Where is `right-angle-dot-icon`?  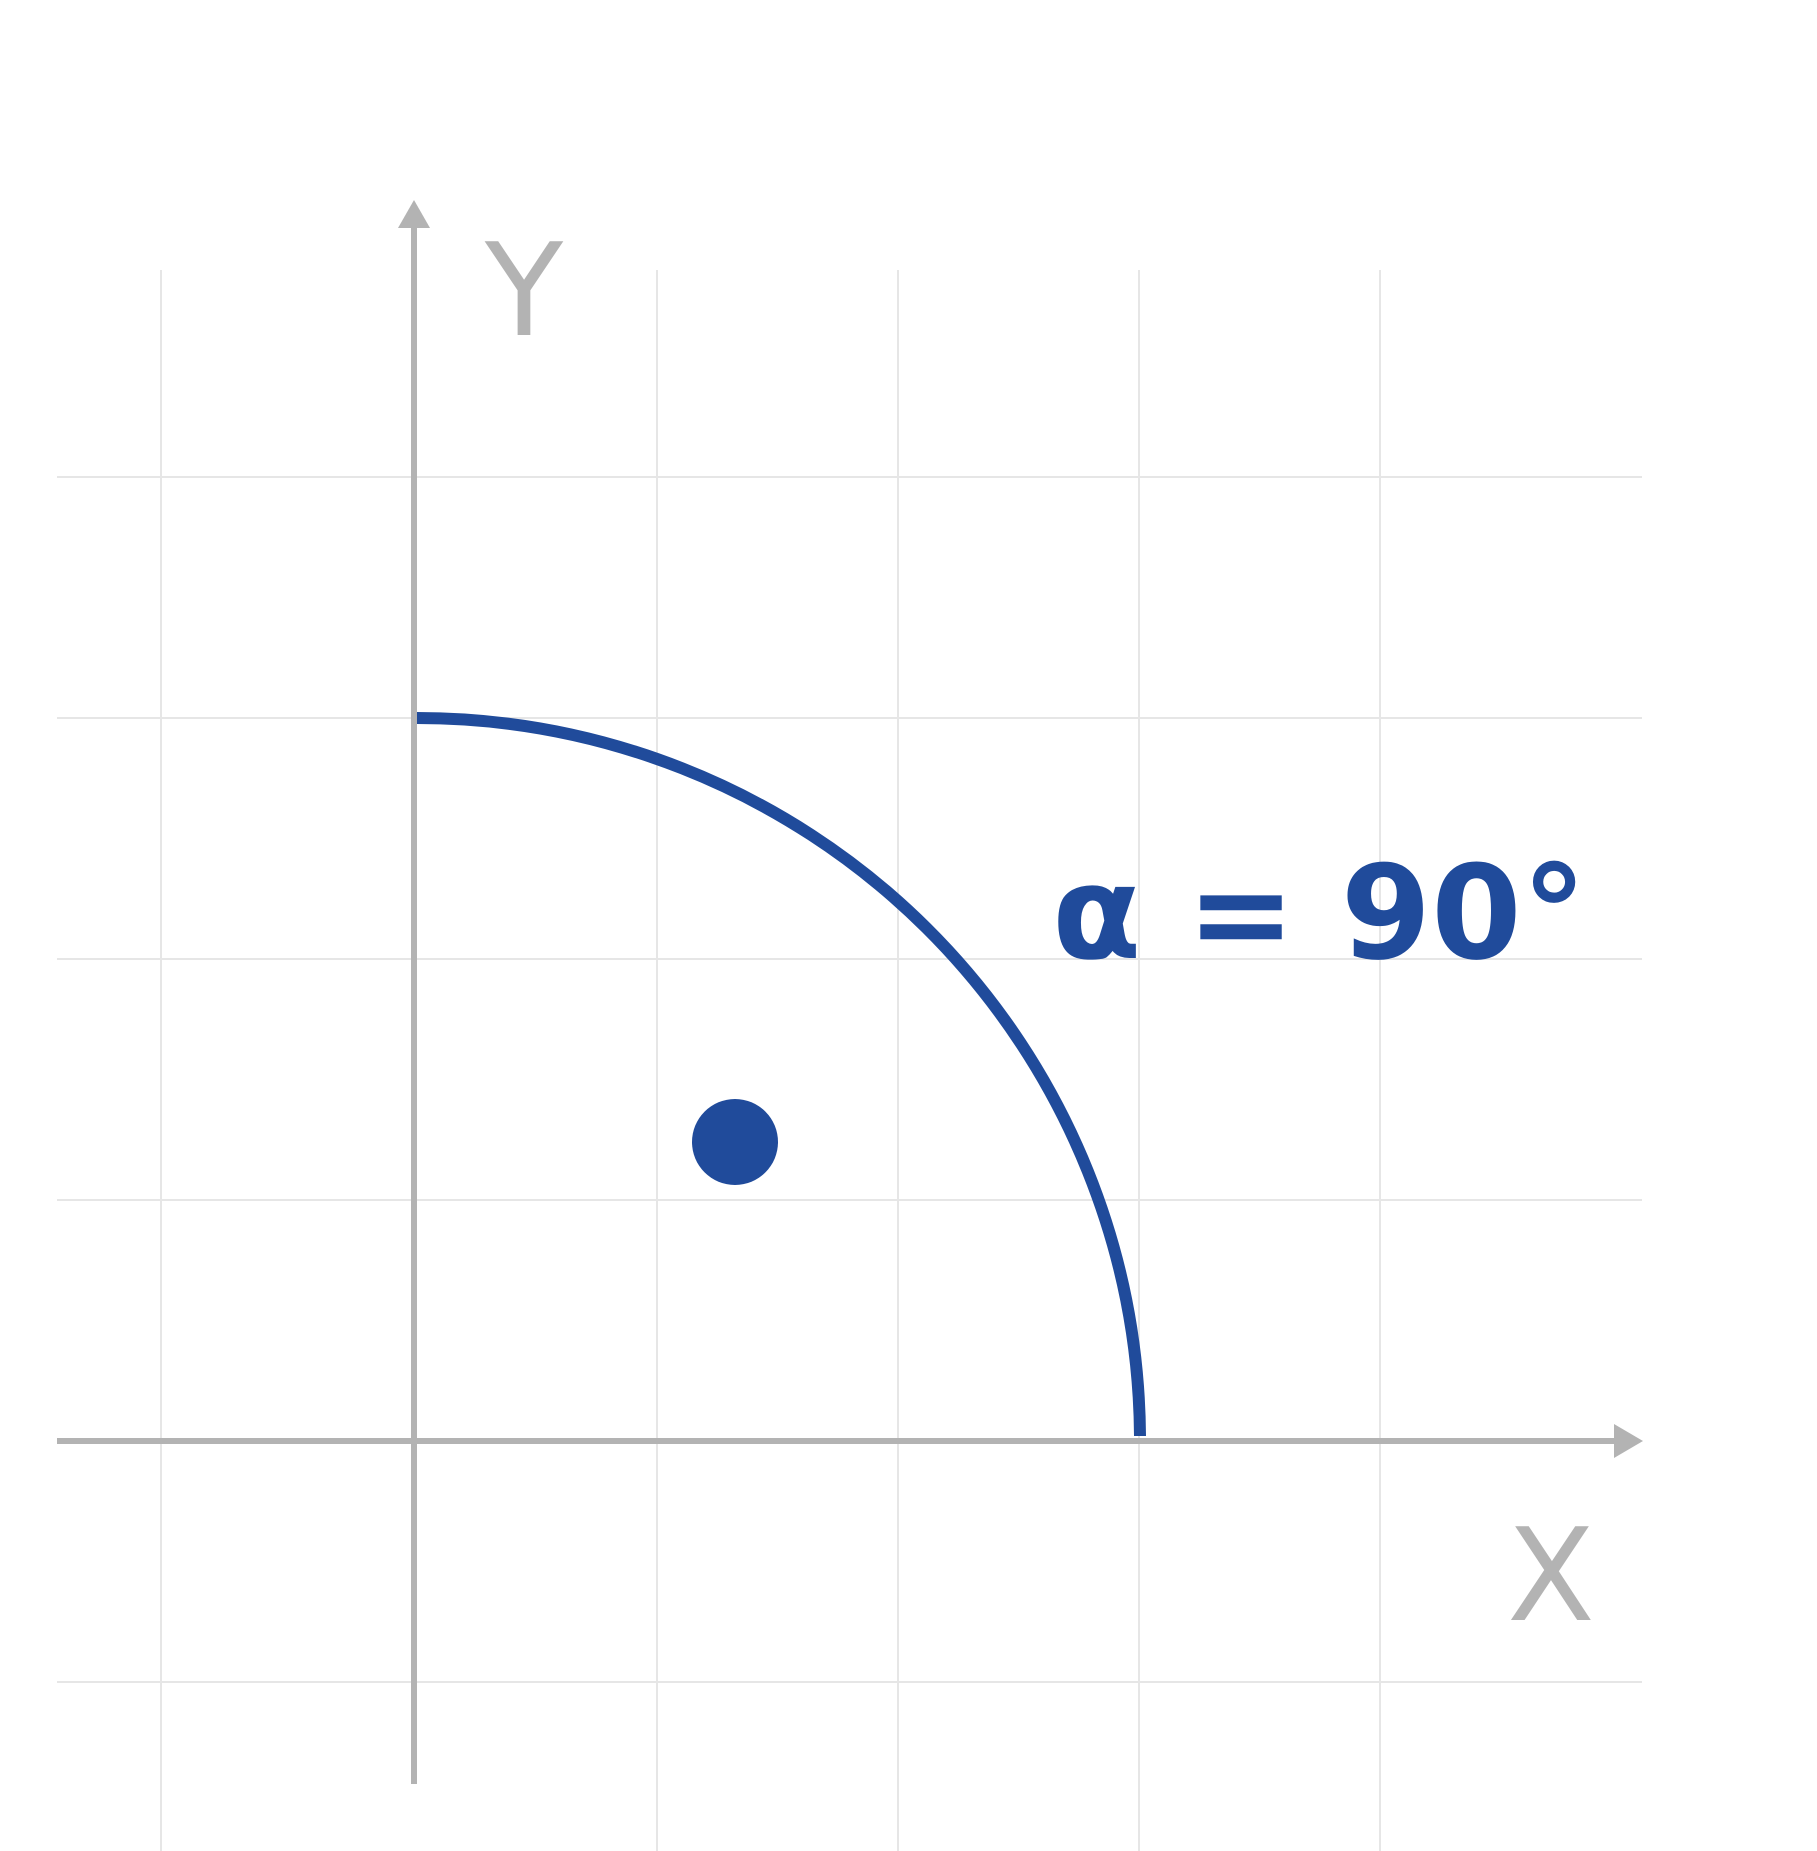 right-angle-dot-icon is located at coordinates (735, 1142).